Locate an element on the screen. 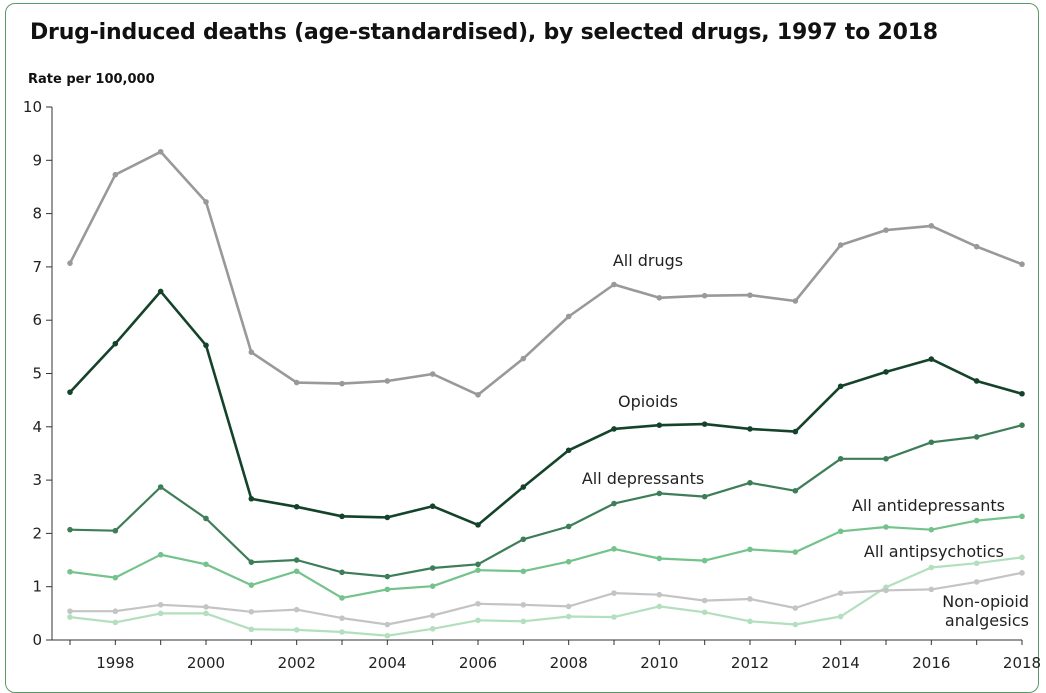 The height and width of the screenshot is (693, 1046). series-all-antipsychotics is located at coordinates (546, 596).